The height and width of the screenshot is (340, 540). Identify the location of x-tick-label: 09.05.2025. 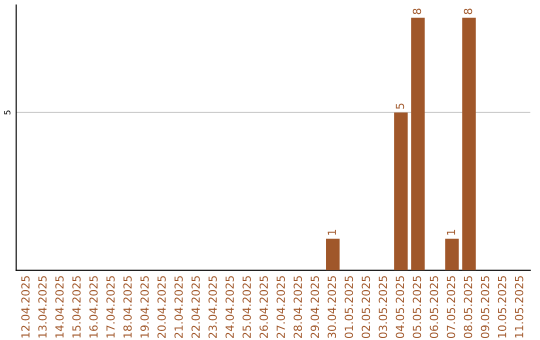
(485, 307).